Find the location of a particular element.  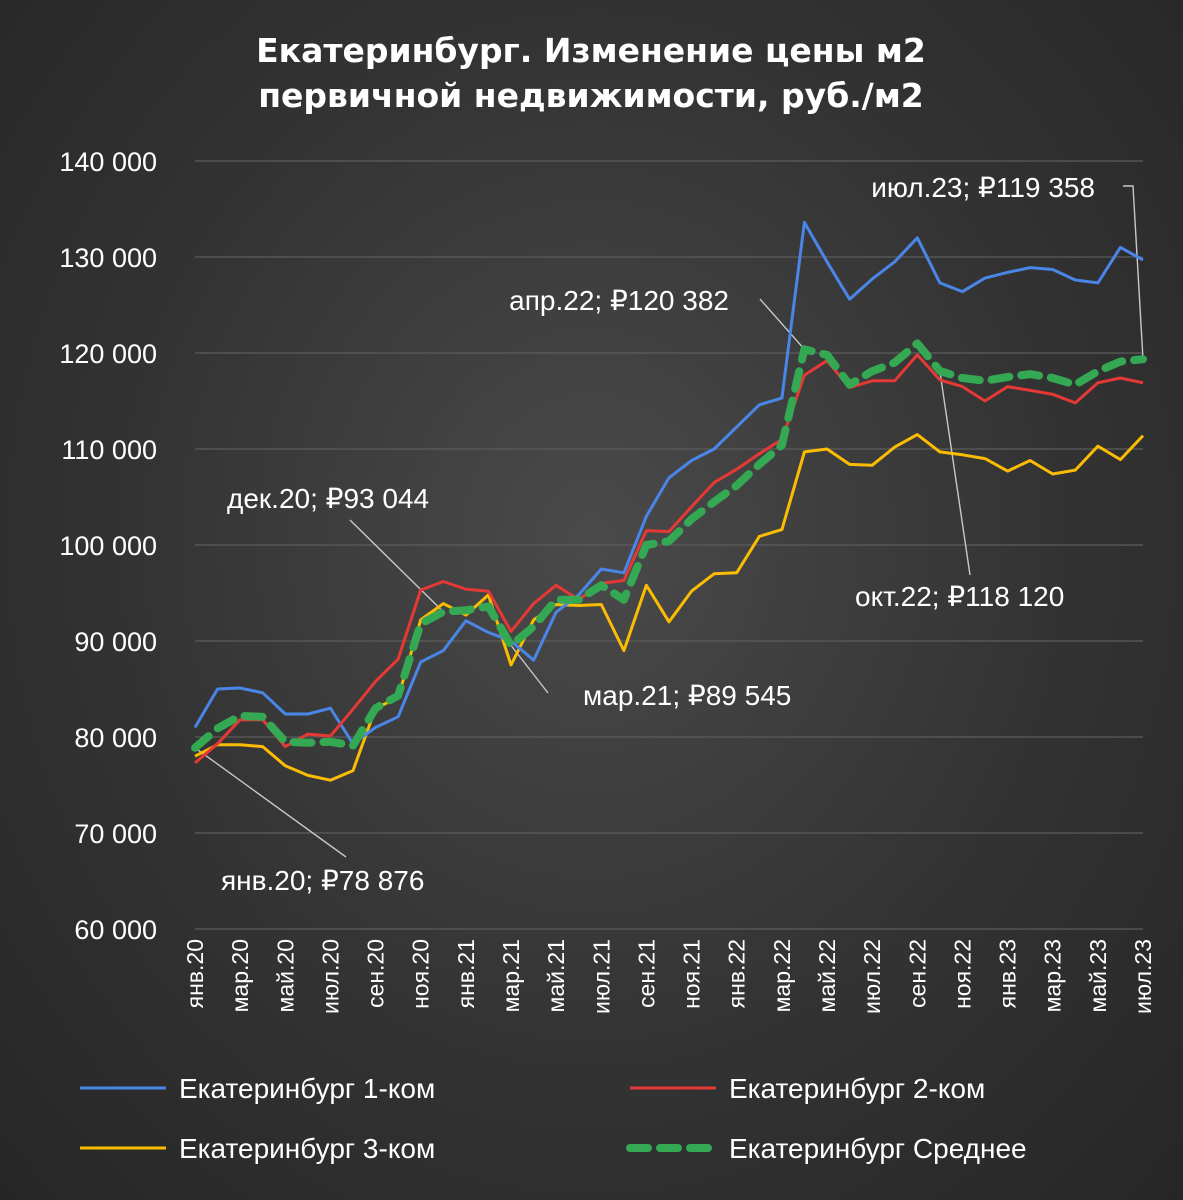

y-tick-label: 100 000 is located at coordinates (108, 546).